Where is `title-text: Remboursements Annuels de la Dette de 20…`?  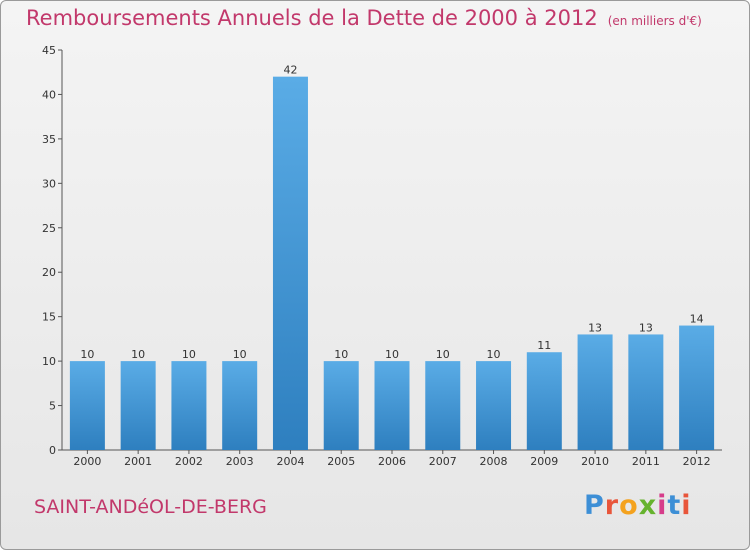
title-text: Remboursements Annuels de la Dette de 20… is located at coordinates (312, 18).